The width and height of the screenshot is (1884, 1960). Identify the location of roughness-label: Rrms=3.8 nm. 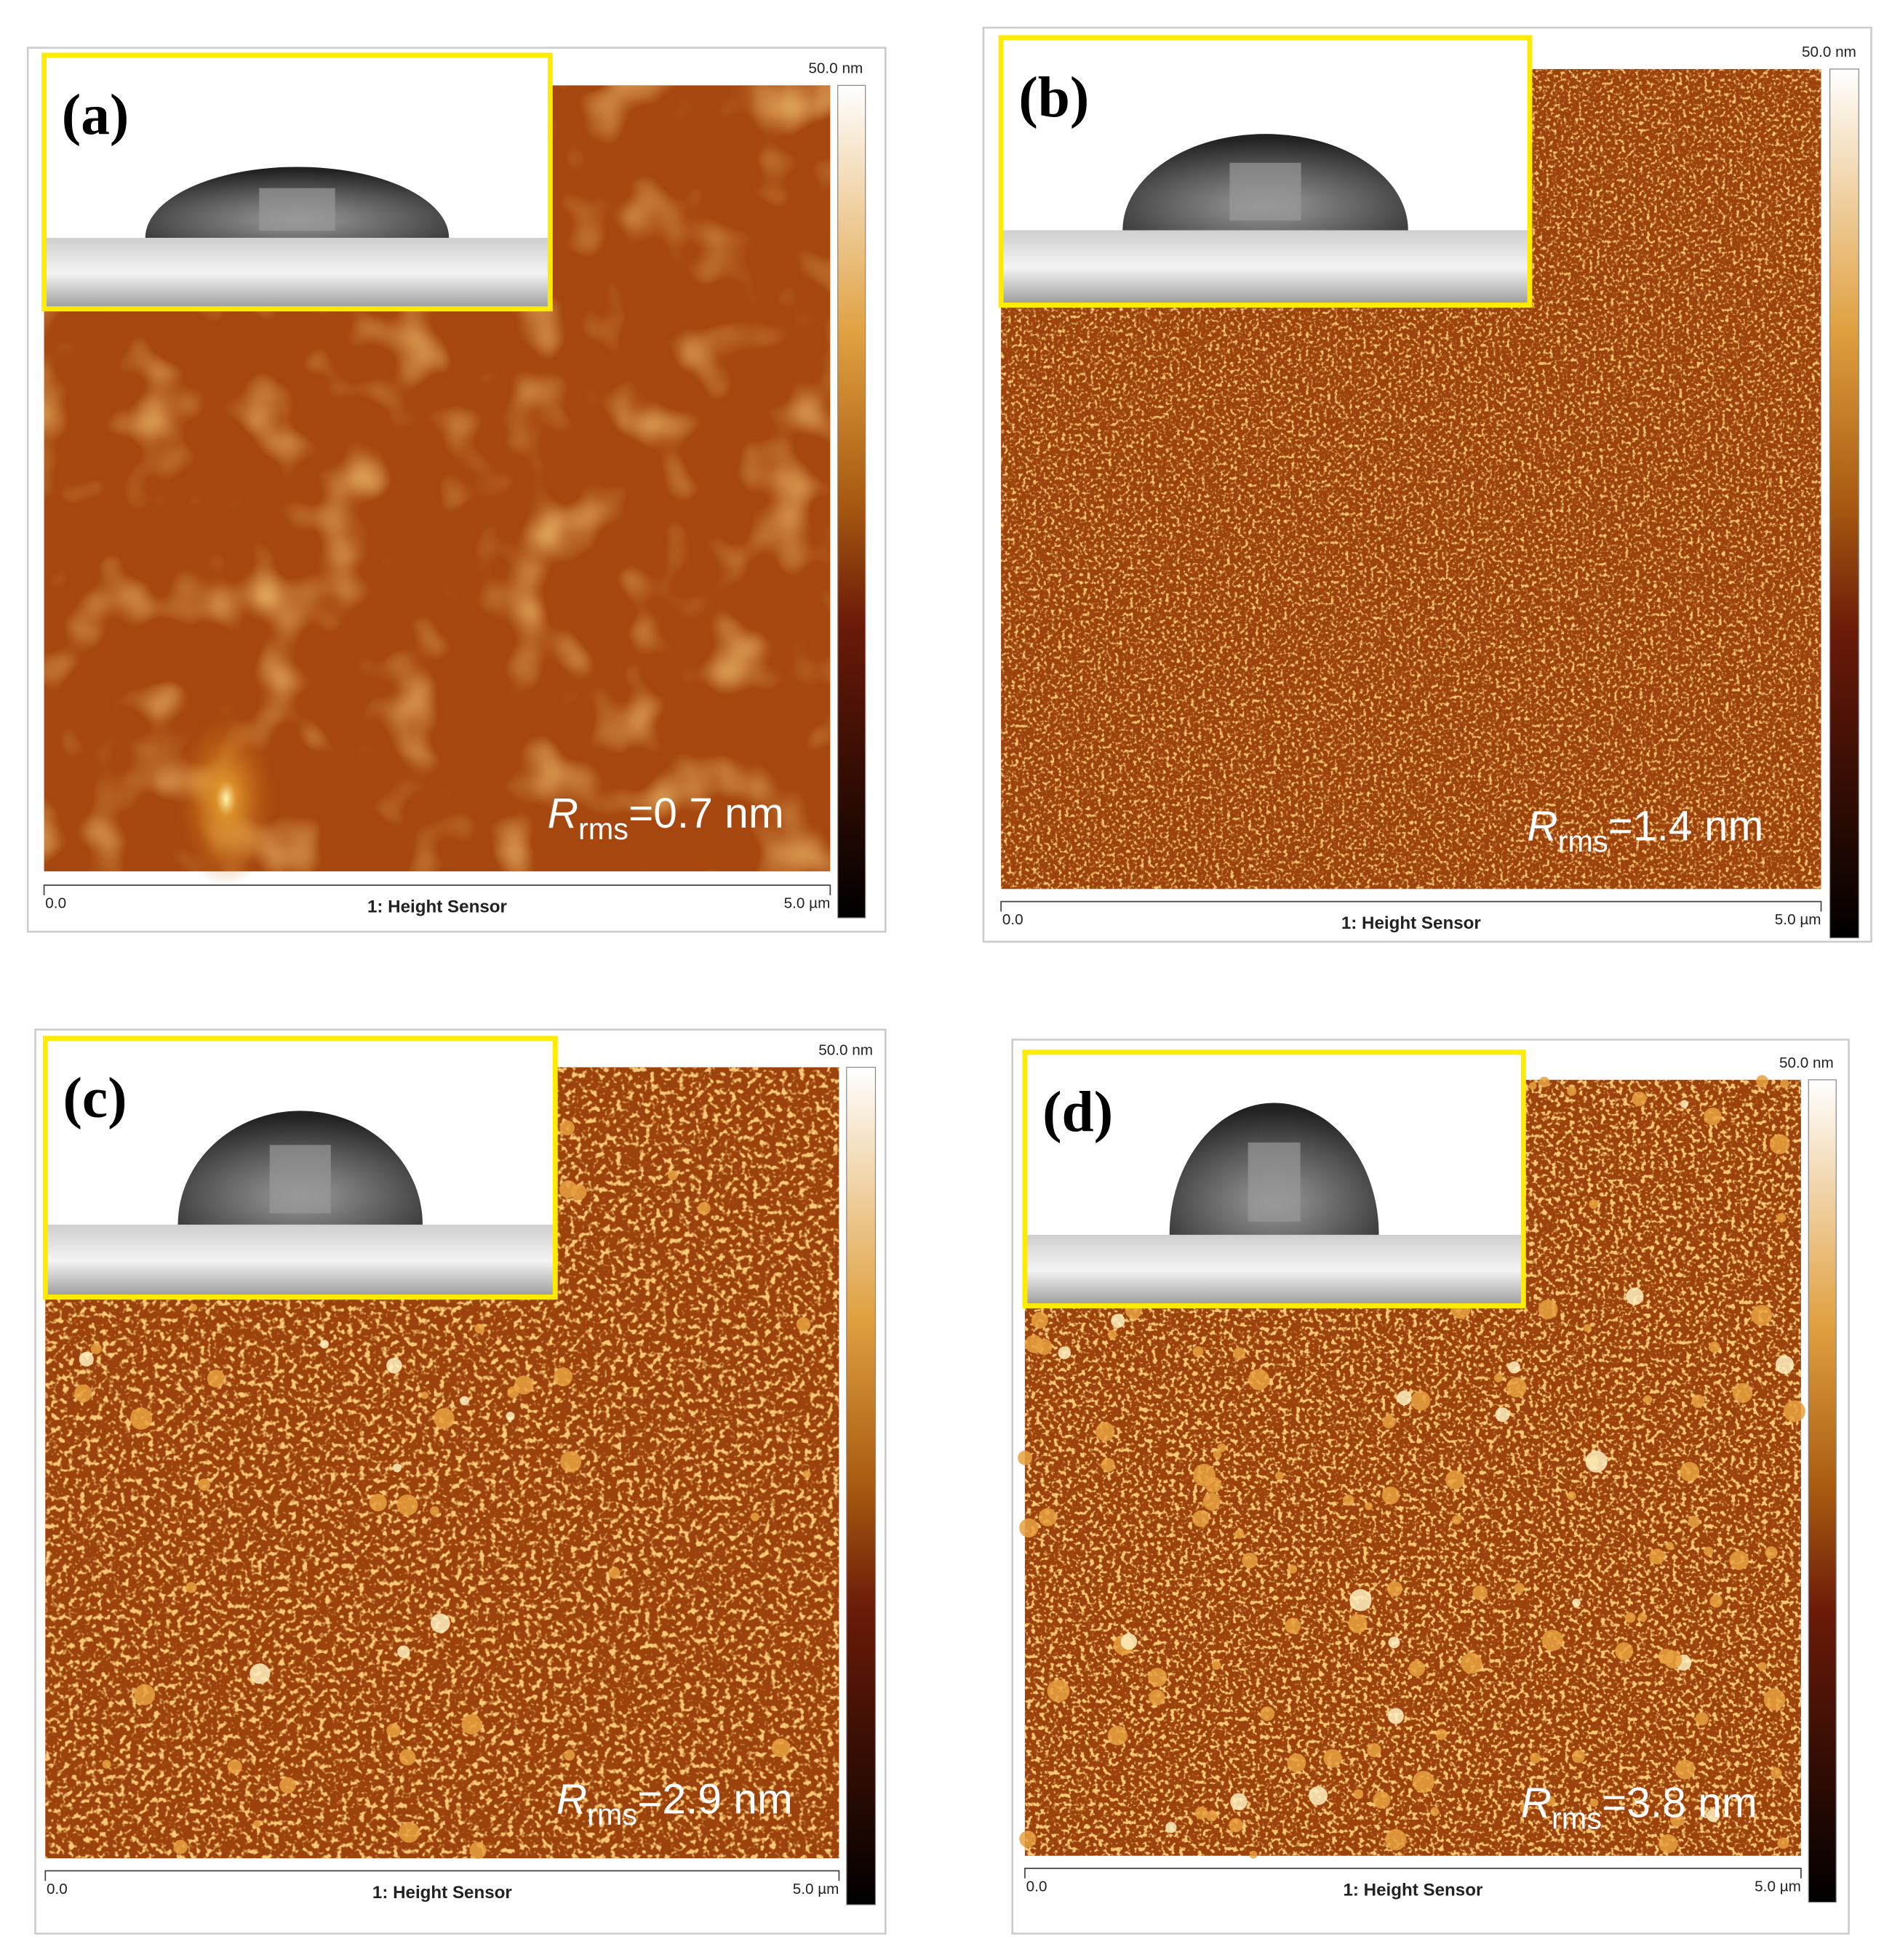
(1639, 1807).